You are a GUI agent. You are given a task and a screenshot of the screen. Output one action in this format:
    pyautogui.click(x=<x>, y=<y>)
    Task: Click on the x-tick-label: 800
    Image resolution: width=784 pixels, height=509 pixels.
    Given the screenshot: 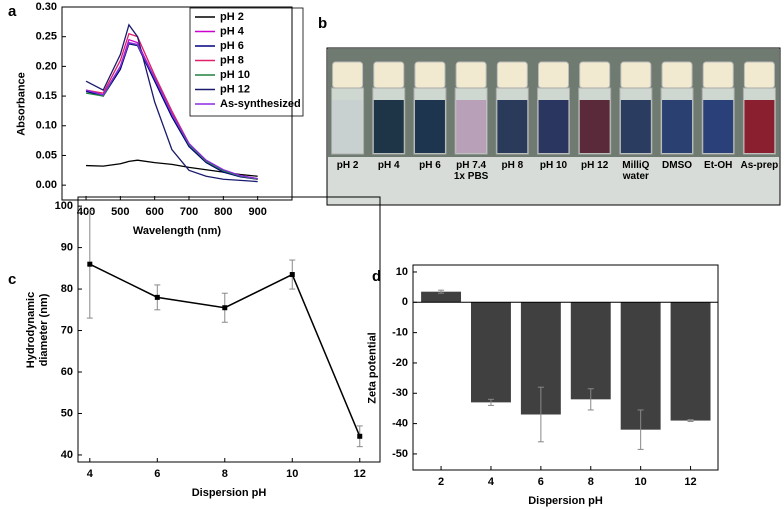 What is the action you would take?
    pyautogui.click(x=223, y=212)
    